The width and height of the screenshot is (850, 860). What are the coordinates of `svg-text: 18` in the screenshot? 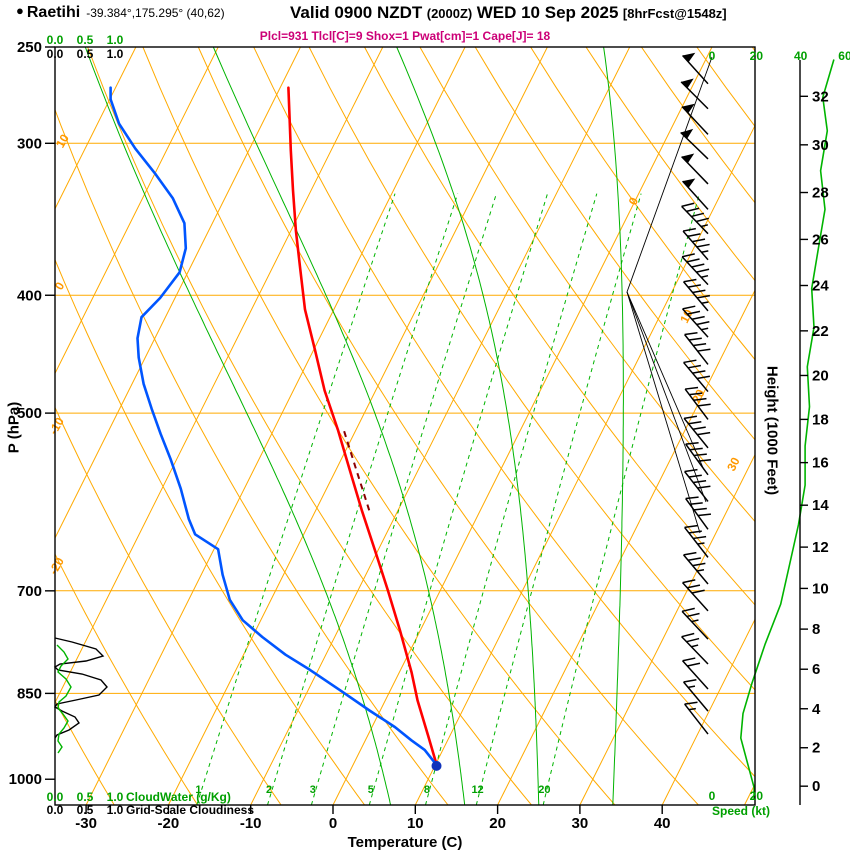 It's located at (820, 419).